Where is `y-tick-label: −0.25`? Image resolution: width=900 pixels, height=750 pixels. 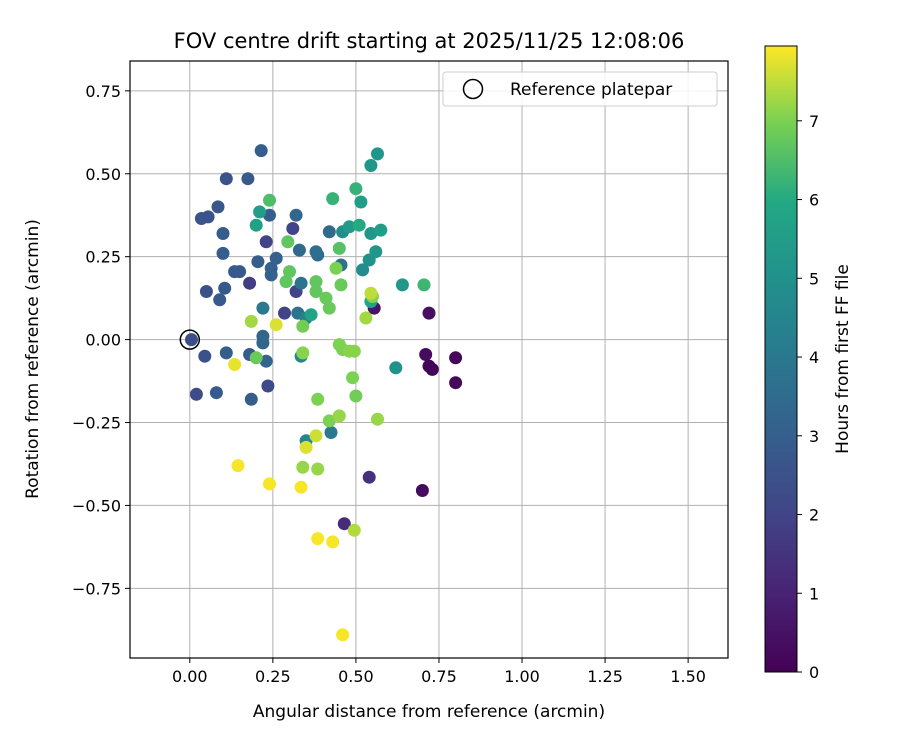 y-tick-label: −0.25 is located at coordinates (96, 423).